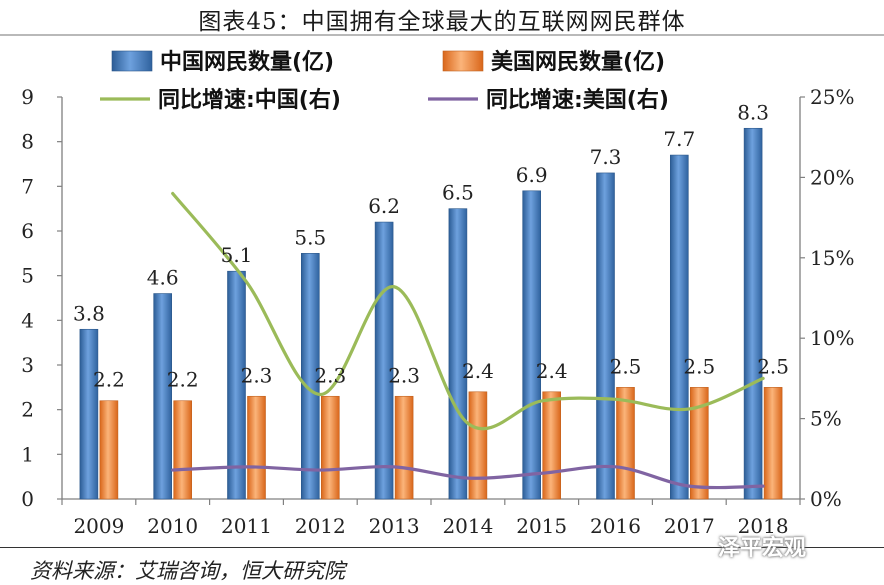  I want to click on data-label-china: 7.7, so click(679, 139).